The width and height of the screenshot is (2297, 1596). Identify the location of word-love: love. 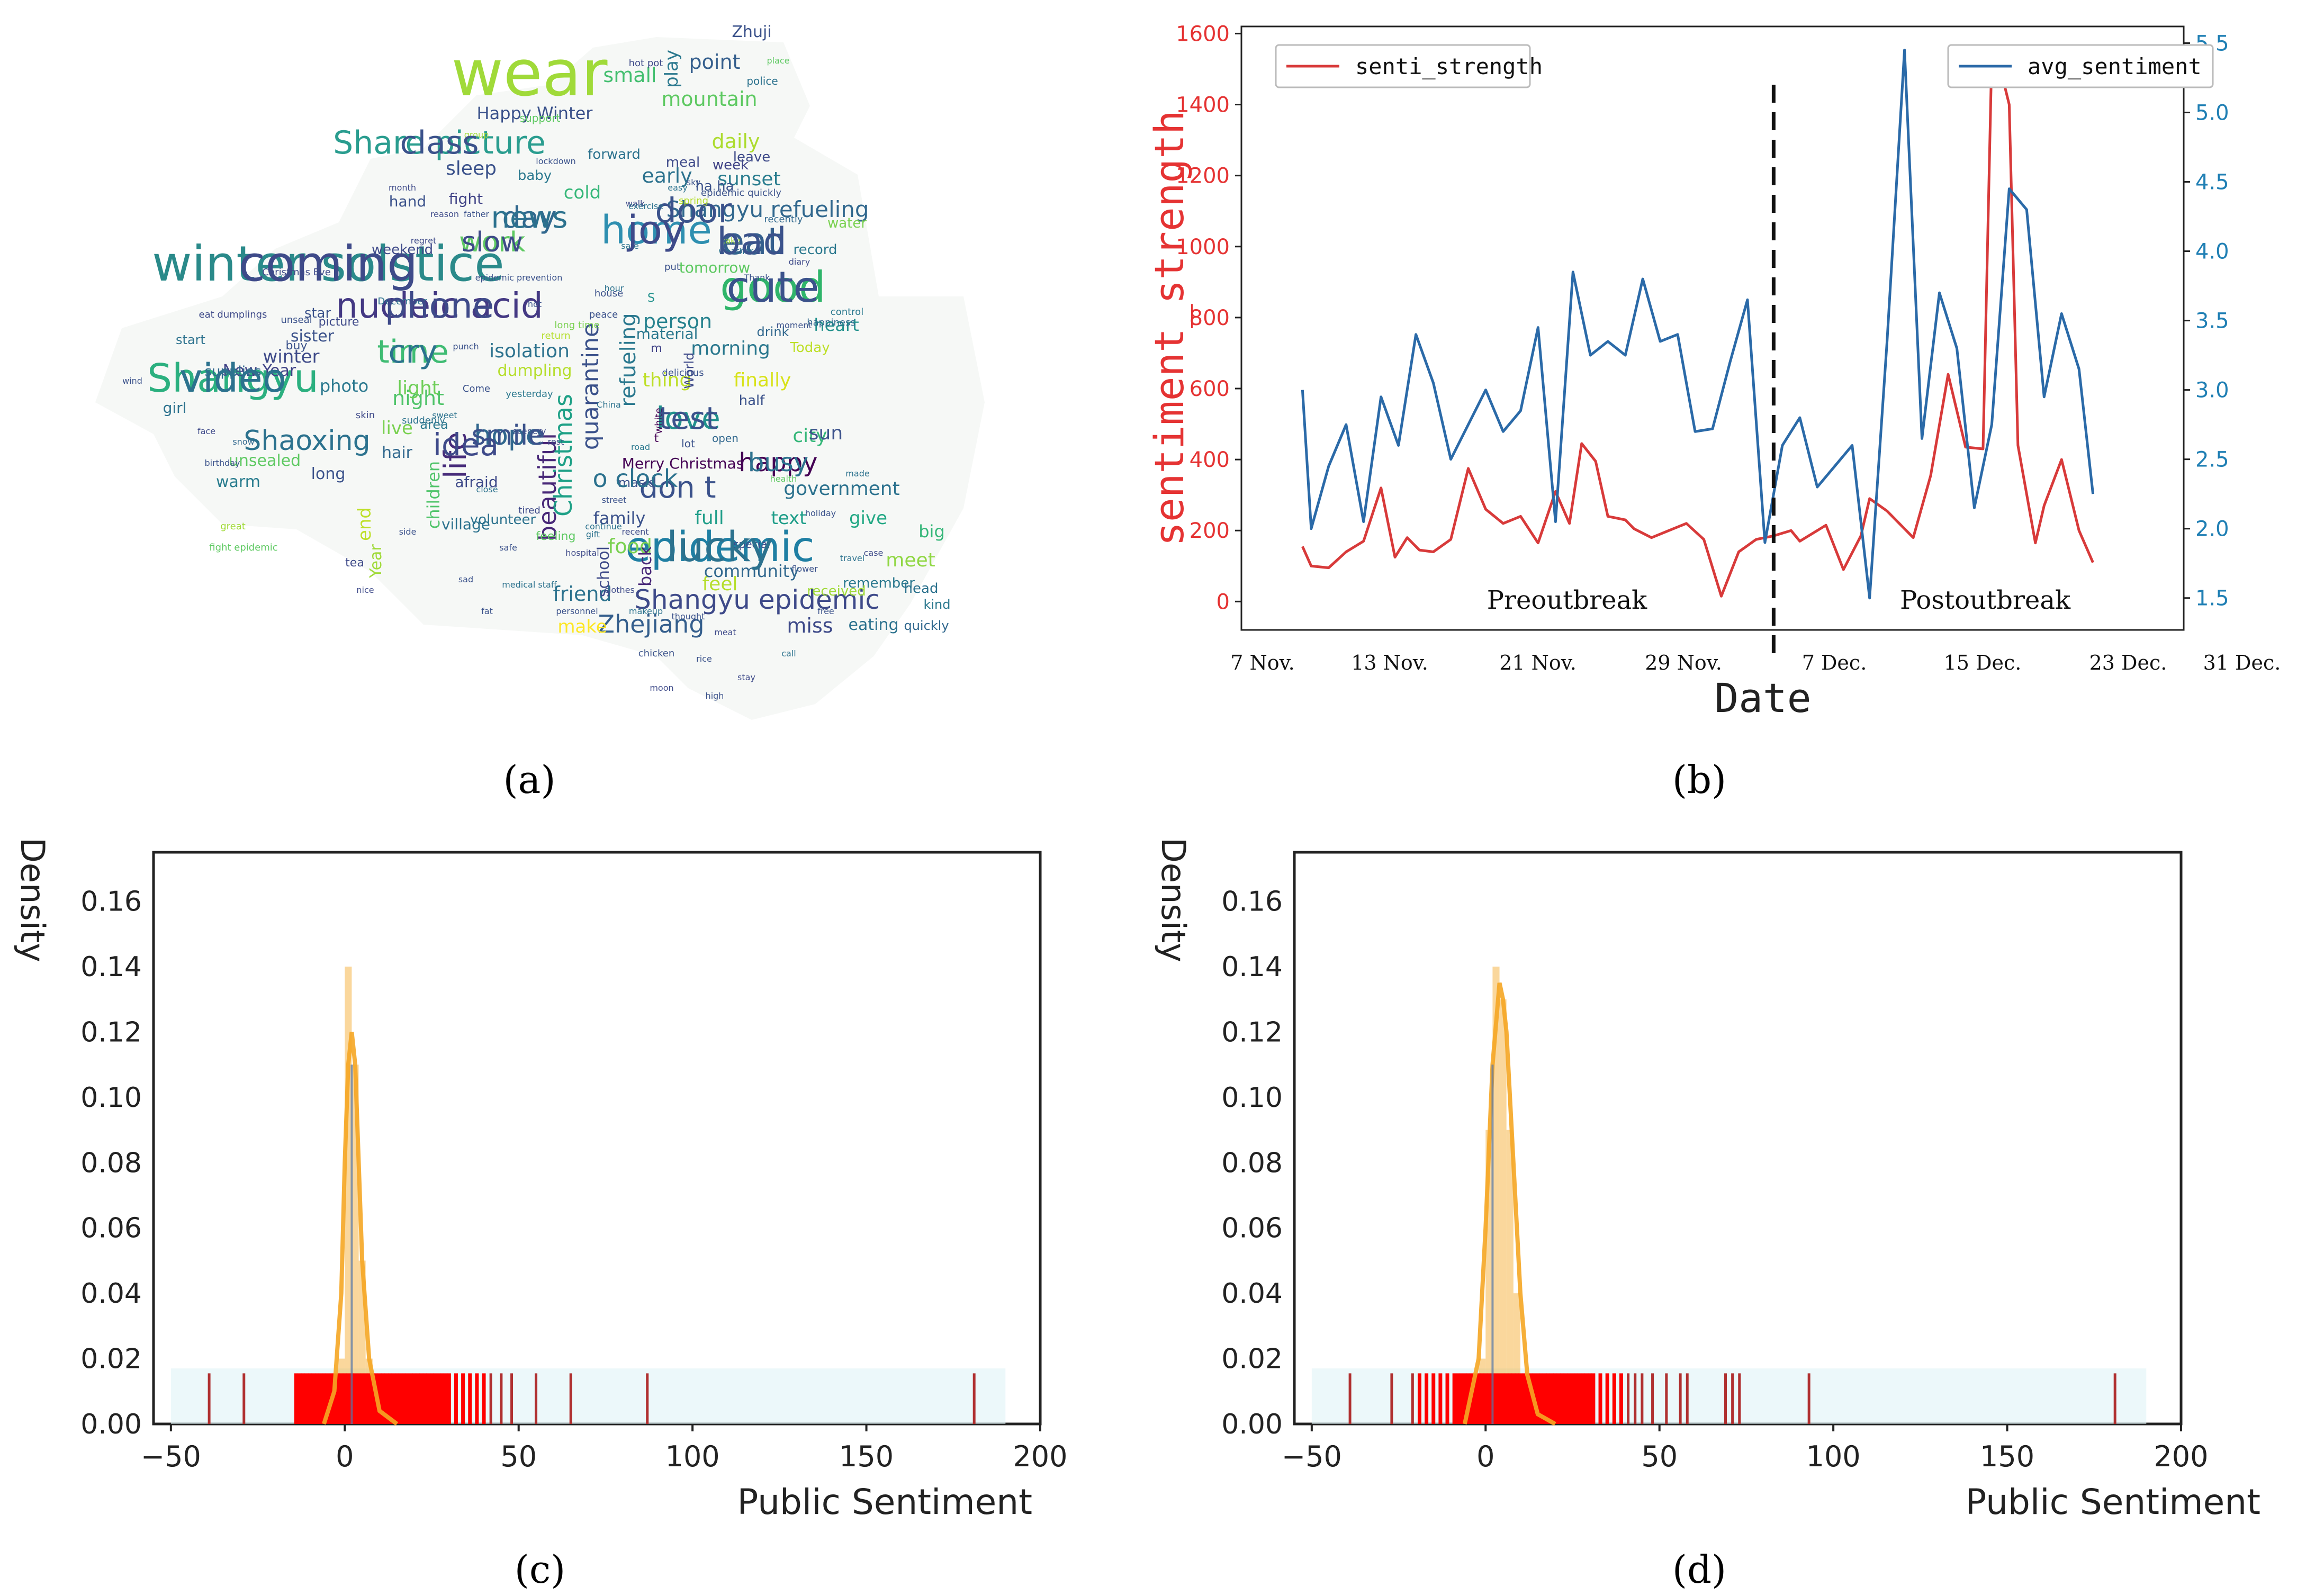
(688, 418).